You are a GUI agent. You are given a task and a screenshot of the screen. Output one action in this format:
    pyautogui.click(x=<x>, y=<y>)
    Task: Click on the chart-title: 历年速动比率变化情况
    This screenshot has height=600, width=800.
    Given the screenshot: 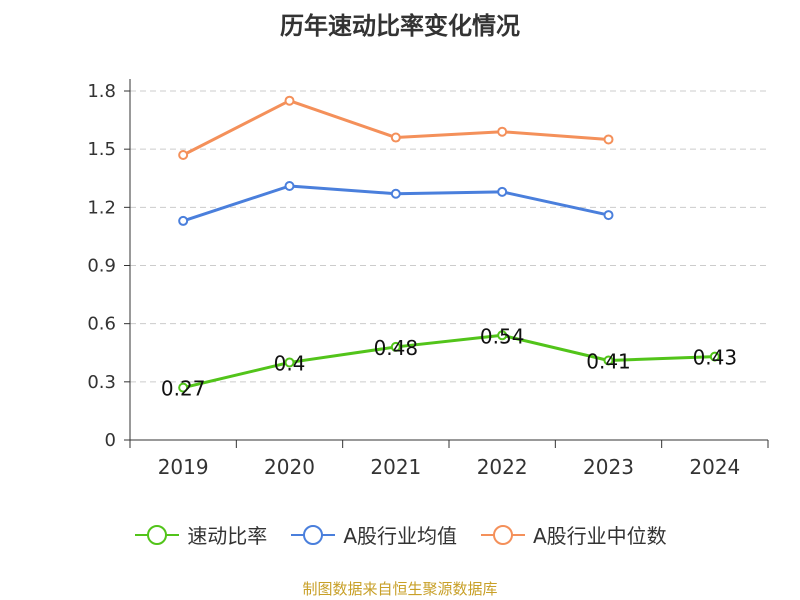 What is the action you would take?
    pyautogui.click(x=400, y=26)
    